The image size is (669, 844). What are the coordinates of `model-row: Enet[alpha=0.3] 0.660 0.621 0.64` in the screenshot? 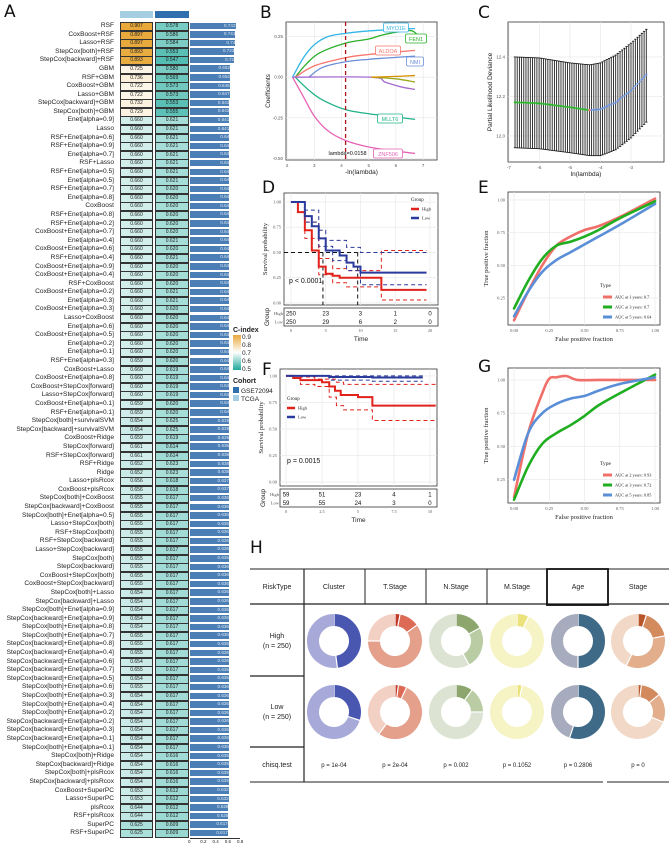 It's located at (122, 301).